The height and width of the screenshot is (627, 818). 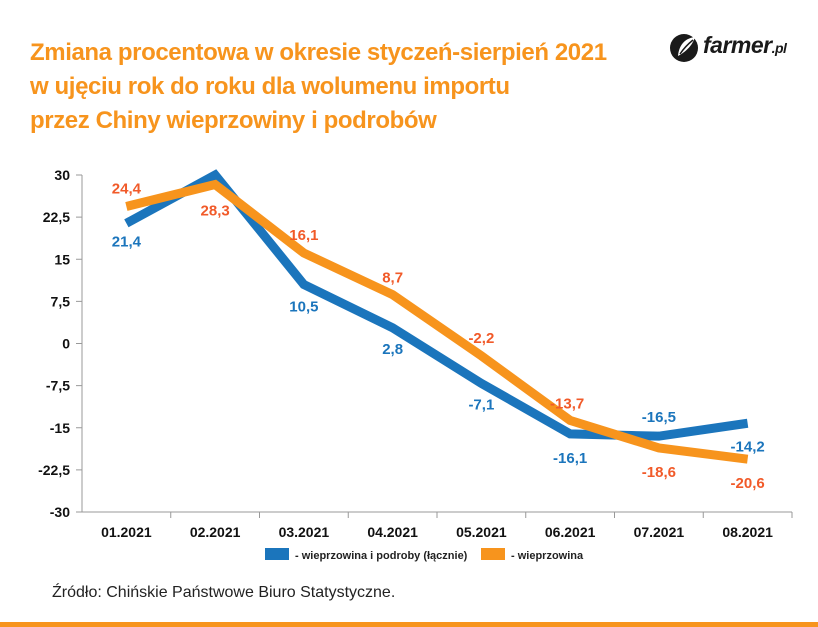 I want to click on x-tick-label: 03.2021, so click(x=304, y=532).